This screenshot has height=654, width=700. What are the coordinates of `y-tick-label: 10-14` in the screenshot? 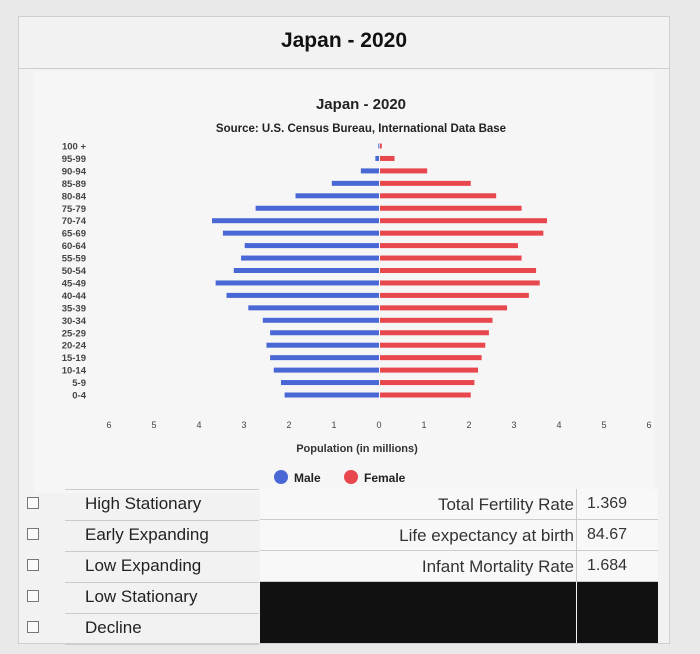 It's located at (74, 371).